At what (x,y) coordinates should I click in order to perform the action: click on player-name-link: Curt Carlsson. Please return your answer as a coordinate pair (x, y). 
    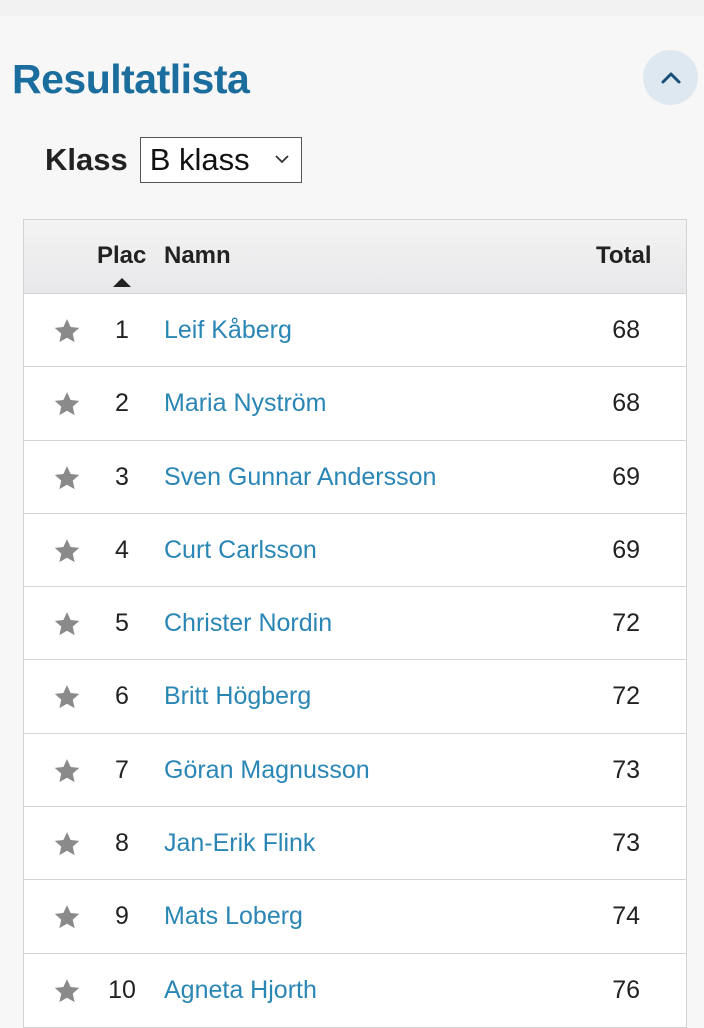
    Looking at the image, I should click on (240, 549).